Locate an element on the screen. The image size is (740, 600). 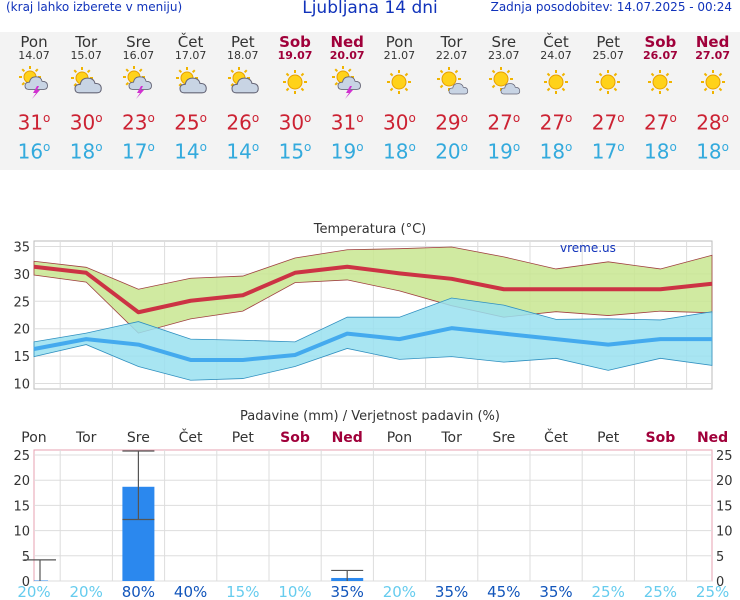
max-temp: 23o is located at coordinates (138, 122).